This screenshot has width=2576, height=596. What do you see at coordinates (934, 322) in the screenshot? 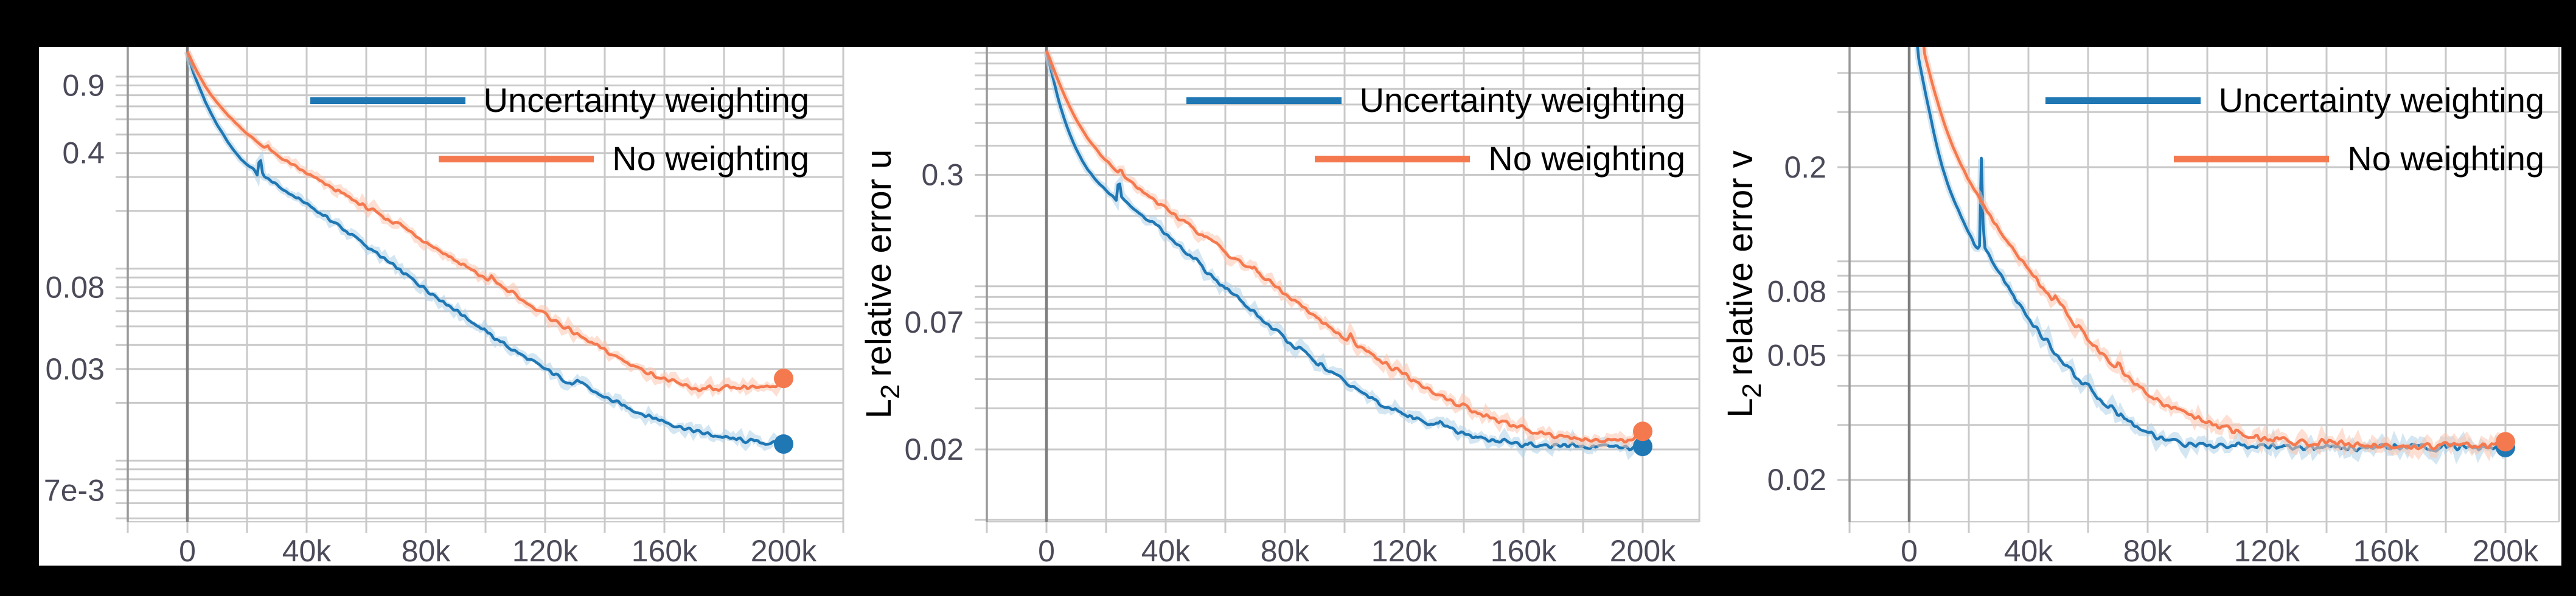
I see `y-tick-label: 0.07` at bounding box center [934, 322].